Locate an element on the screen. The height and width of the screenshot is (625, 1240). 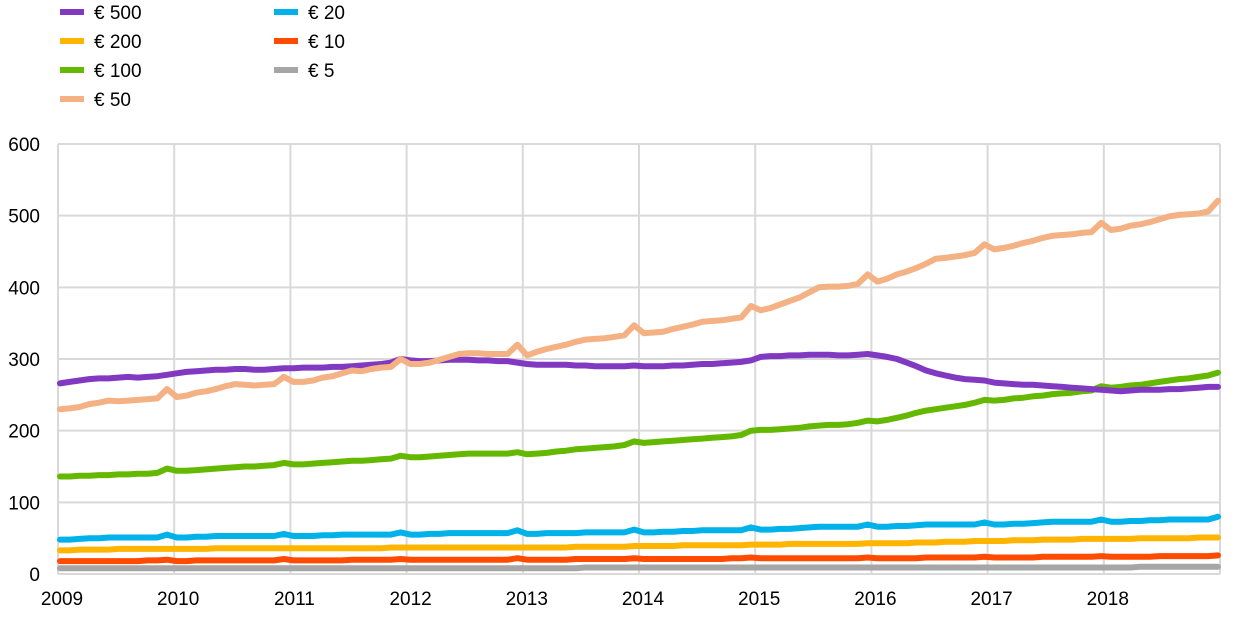
legend-label: € 10 is located at coordinates (326, 42).